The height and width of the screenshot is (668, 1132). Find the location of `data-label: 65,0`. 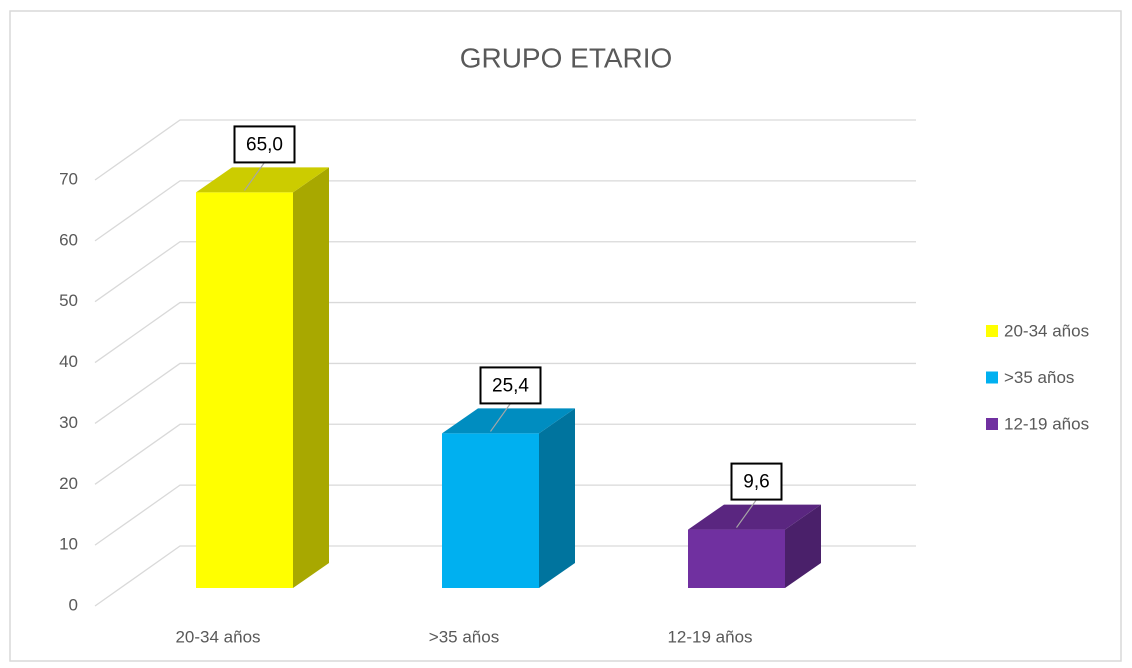

data-label: 65,0 is located at coordinates (264, 144).